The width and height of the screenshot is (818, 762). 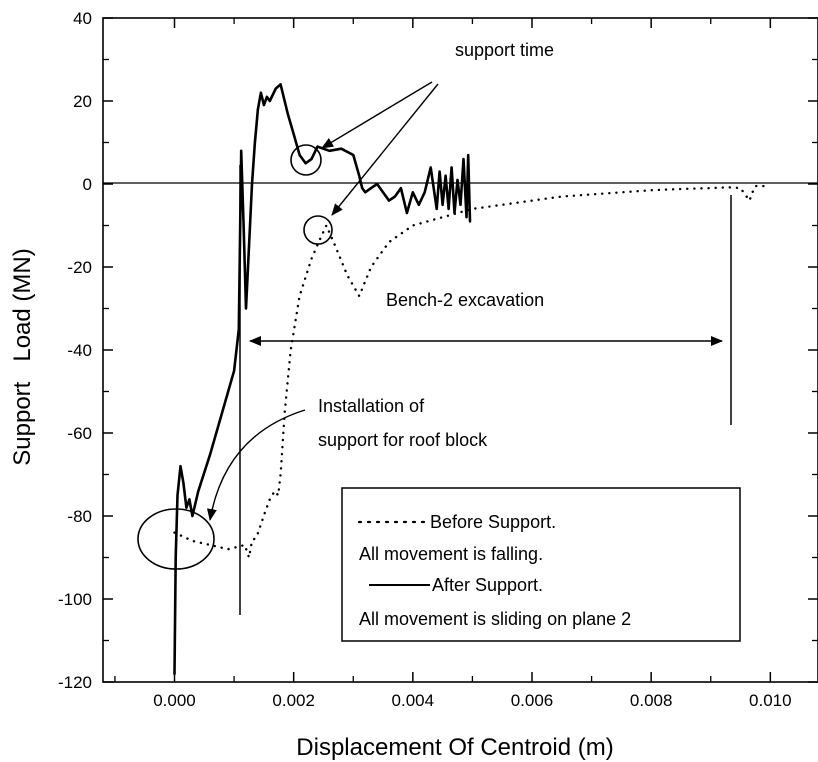 I want to click on y-tick-label: -80, so click(x=79, y=516).